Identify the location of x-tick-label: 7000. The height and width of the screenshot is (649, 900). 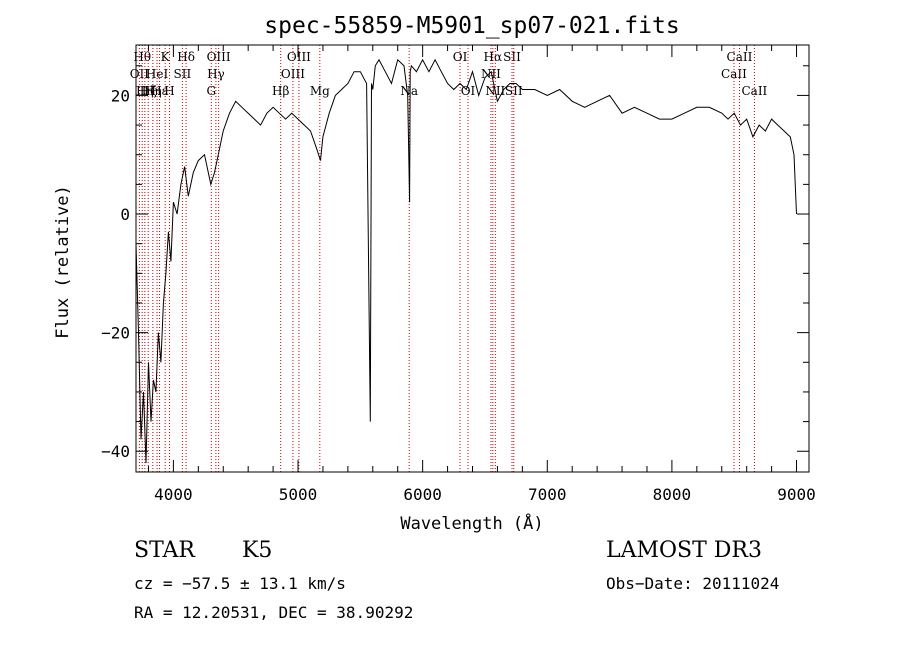
(547, 494).